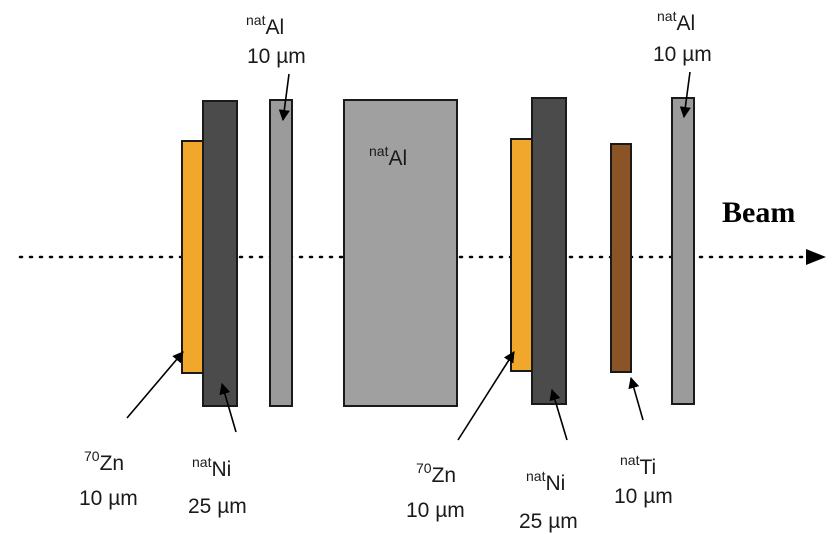  Describe the element at coordinates (558, 414) in the screenshot. I see `arrow-ni-right` at that location.